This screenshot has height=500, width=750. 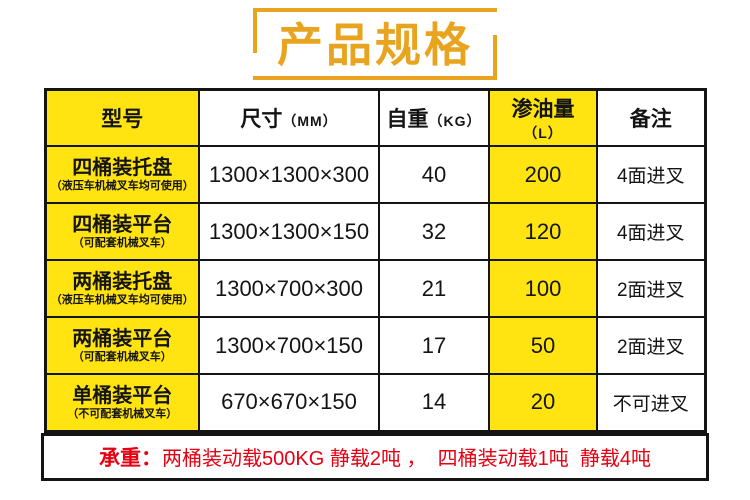 What do you see at coordinates (543, 174) in the screenshot?
I see `oil-cell: 200` at bounding box center [543, 174].